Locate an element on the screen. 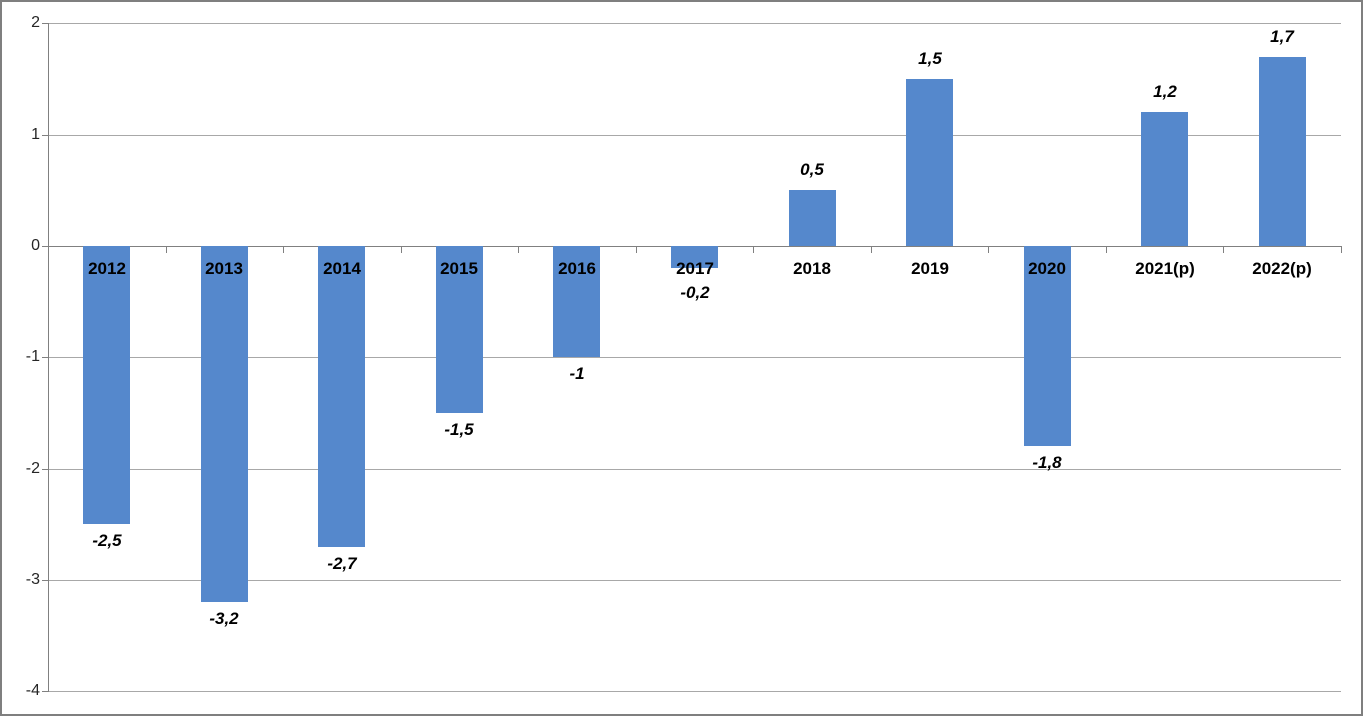 The width and height of the screenshot is (1363, 716). y-axis-line is located at coordinates (48, 357).